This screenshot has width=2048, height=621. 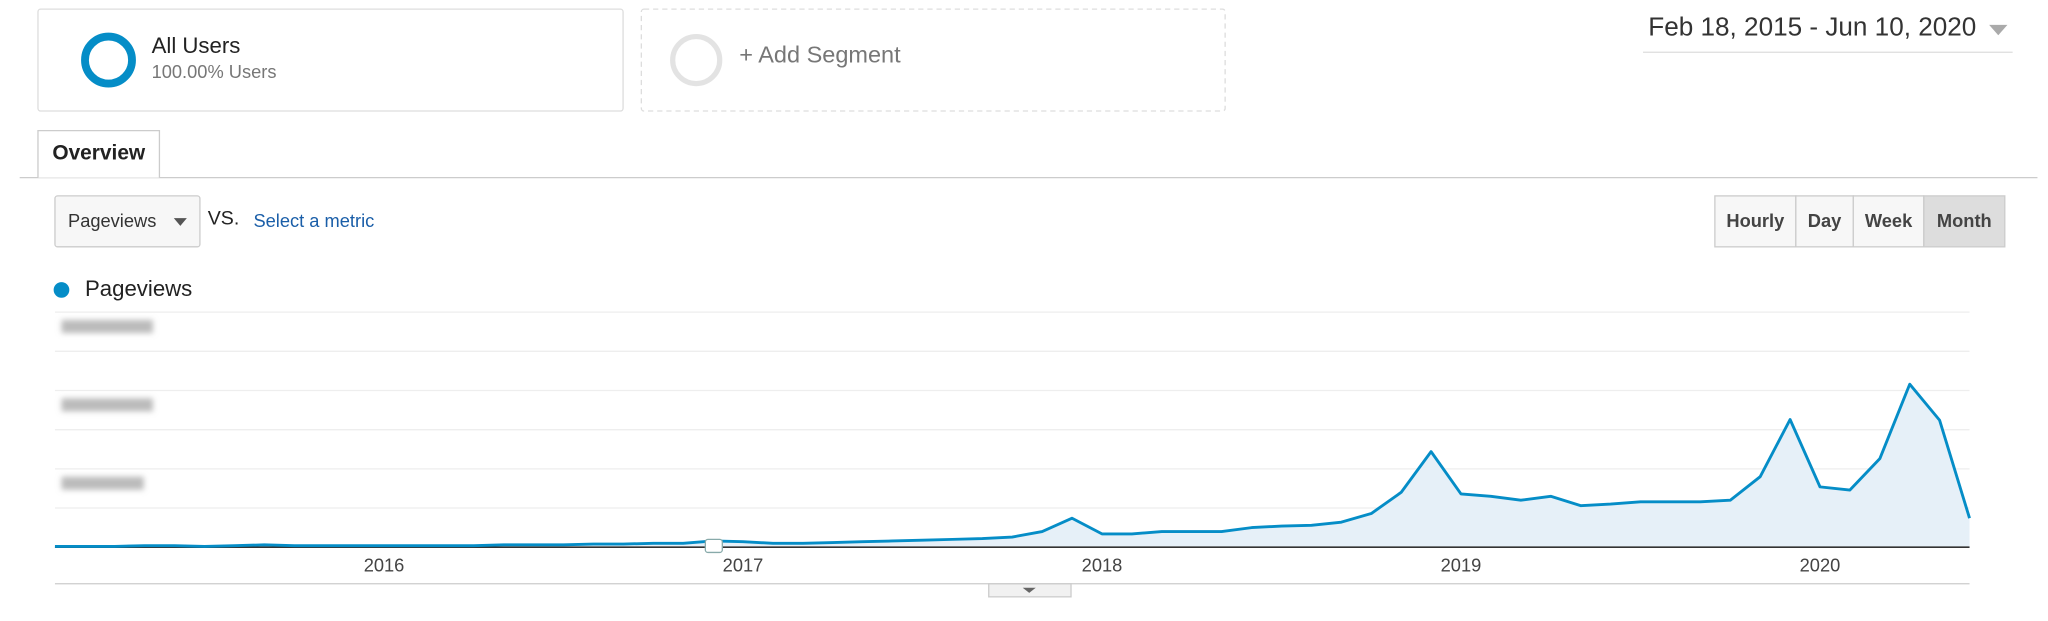 I want to click on metric-dropdown, so click(x=127, y=221).